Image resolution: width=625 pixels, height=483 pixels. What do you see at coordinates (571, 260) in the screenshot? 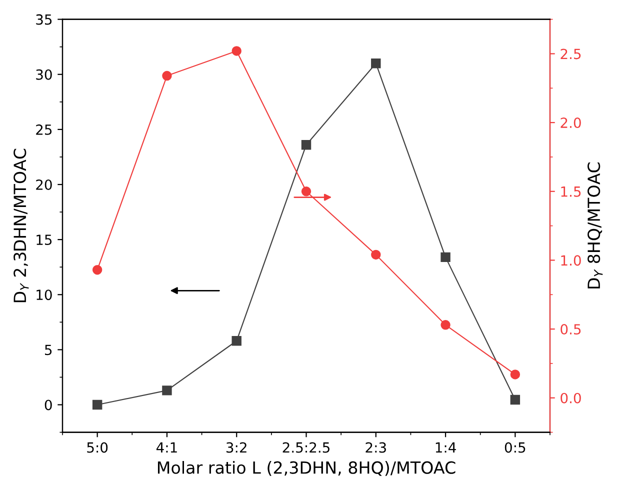
I see `y2-tick-label: 1.0` at bounding box center [571, 260].